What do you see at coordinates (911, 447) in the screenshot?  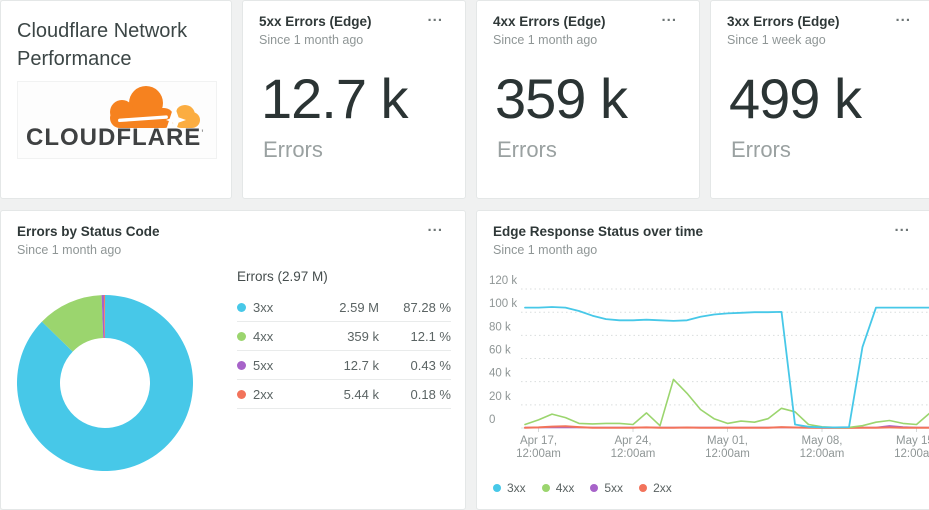 I see `x-axis-label: May 15,12:00am` at bounding box center [911, 447].